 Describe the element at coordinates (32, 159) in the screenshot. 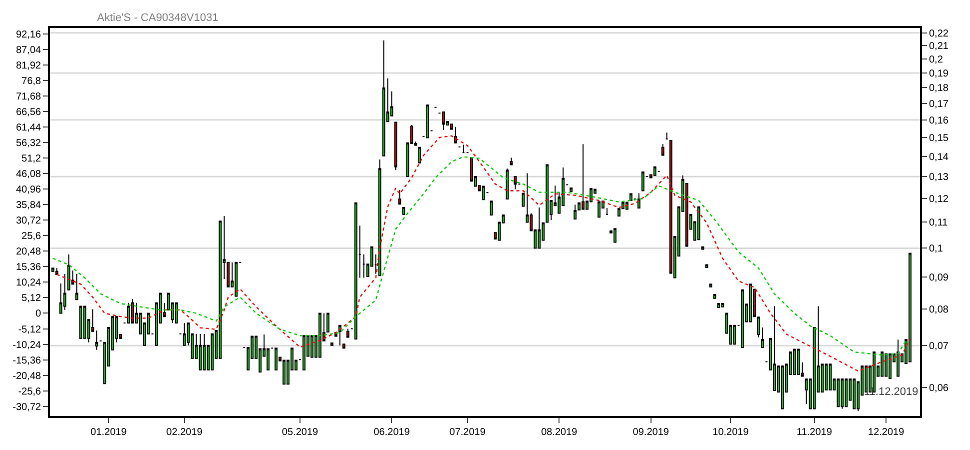

I see `y-tick-label: 51,2` at that location.